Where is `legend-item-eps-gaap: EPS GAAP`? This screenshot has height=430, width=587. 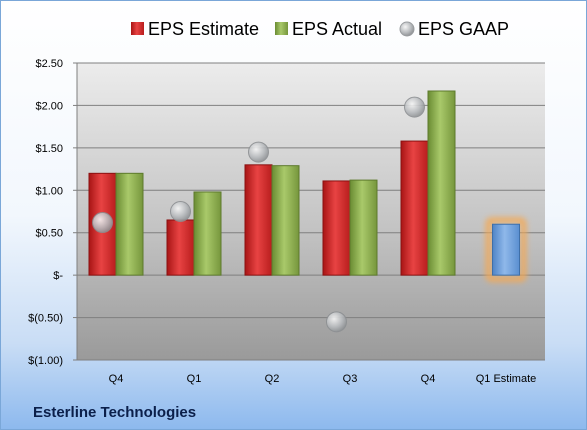
legend-item-eps-gaap: EPS GAAP is located at coordinates (454, 29).